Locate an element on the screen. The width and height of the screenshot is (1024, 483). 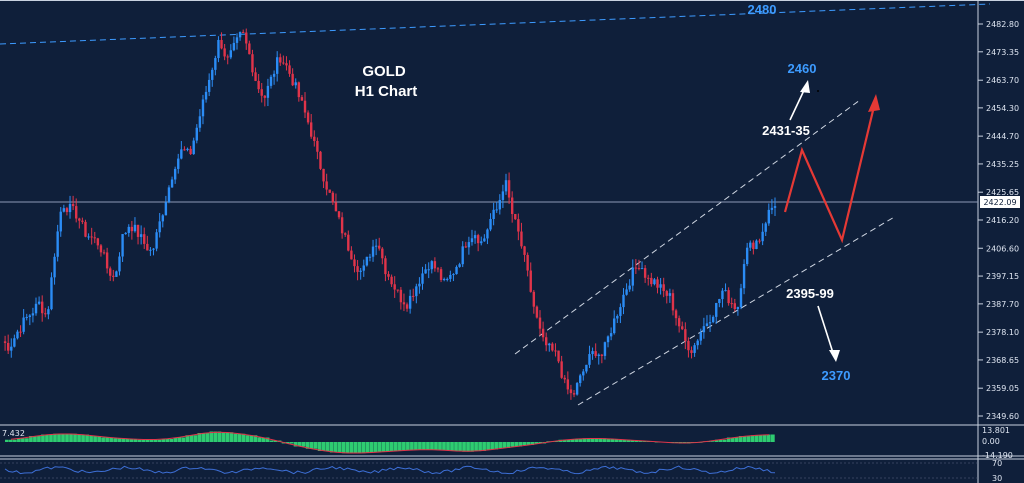
price-tick-label: 2397.15 is located at coordinates (1002, 276).